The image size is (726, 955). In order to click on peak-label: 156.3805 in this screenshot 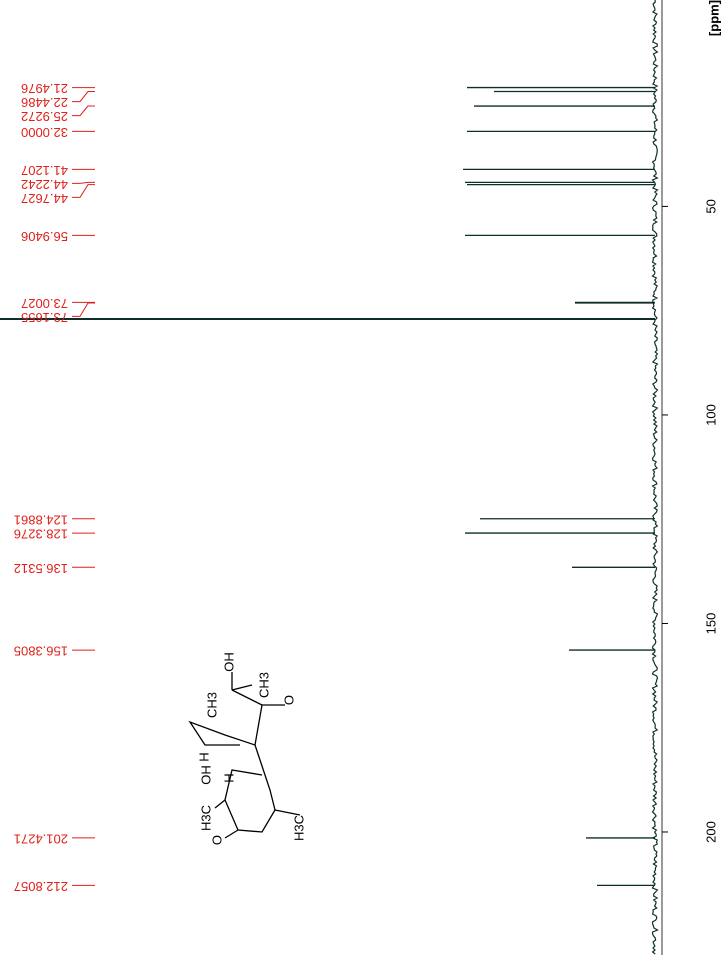, I will do `click(41, 651)`.